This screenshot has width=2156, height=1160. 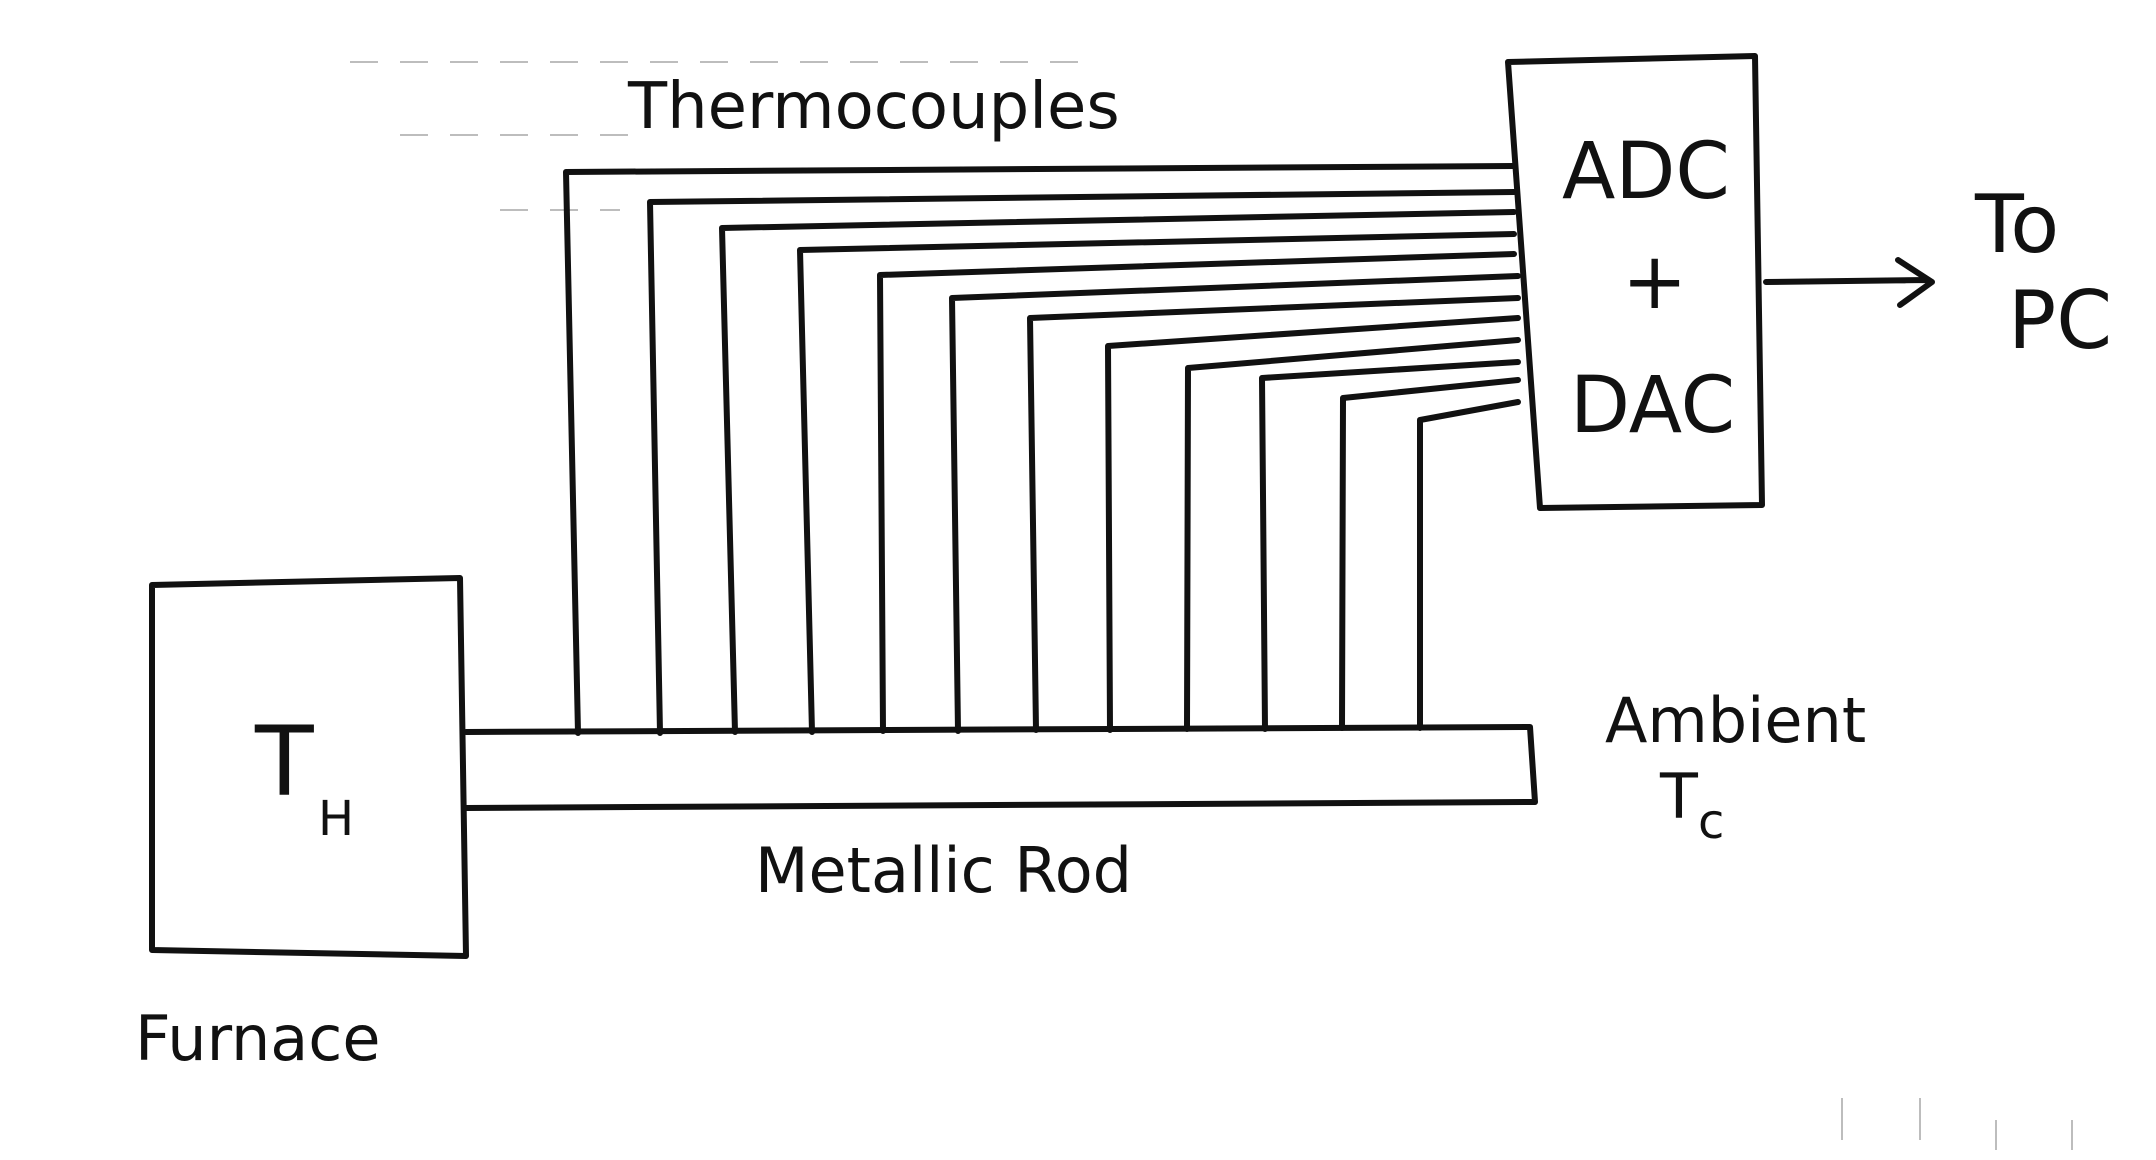 I want to click on ambient-label: Ambient, so click(x=1735, y=720).